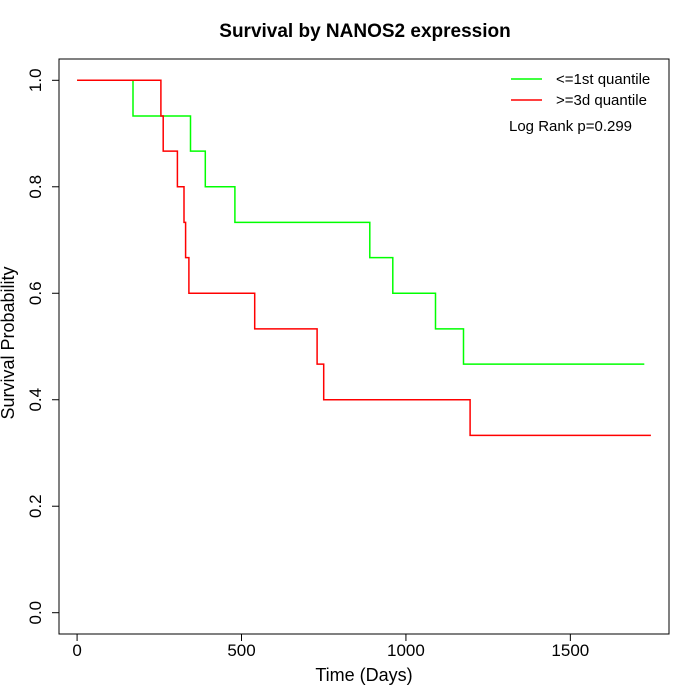 Image resolution: width=700 pixels, height=700 pixels. Describe the element at coordinates (35, 80) in the screenshot. I see `y-tick-label: 1.0` at that location.